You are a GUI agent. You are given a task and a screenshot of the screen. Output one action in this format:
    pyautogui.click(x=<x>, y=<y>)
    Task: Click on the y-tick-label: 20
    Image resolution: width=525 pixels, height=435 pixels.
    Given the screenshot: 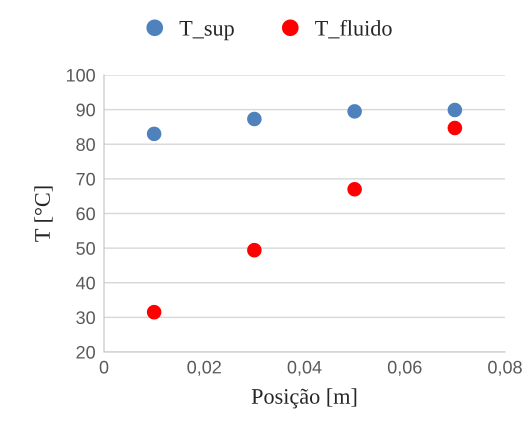 What is the action you would take?
    pyautogui.click(x=85, y=352)
    